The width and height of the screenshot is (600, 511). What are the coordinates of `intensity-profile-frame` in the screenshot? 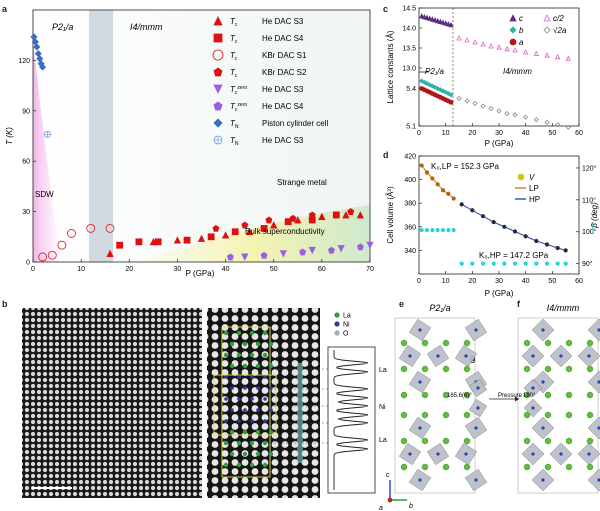 It's located at (351, 420).